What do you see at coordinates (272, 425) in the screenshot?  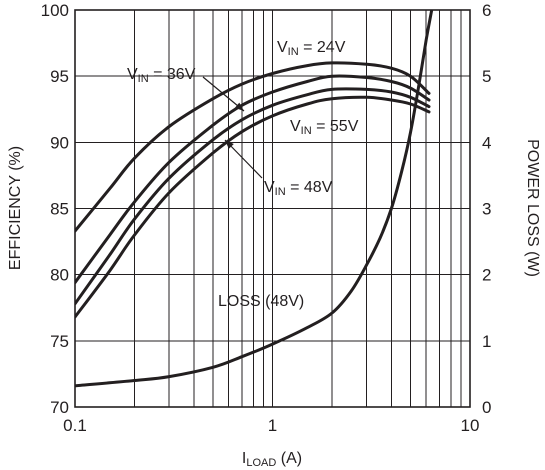 I see `x-tick-label: 1` at bounding box center [272, 425].